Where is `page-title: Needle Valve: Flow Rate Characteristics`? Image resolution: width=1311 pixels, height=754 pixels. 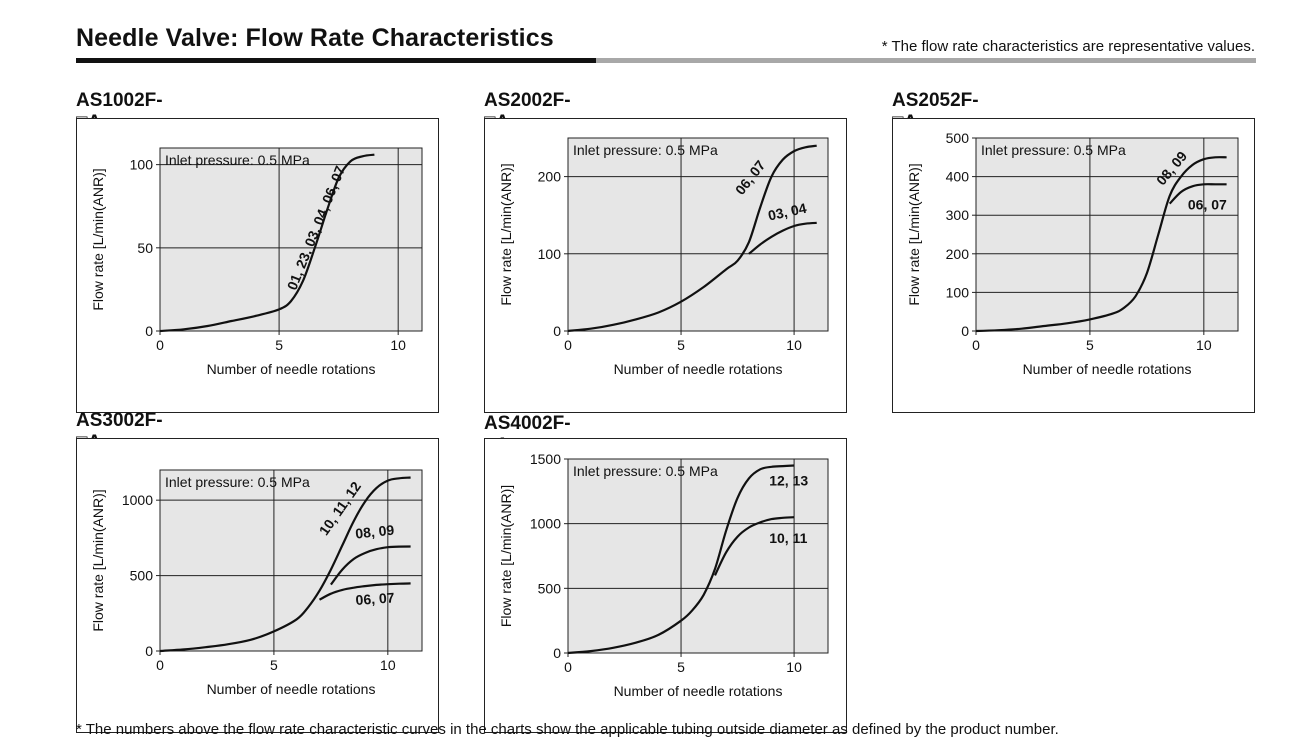
page-title: Needle Valve: Flow Rate Characteristics is located at coordinates (315, 38).